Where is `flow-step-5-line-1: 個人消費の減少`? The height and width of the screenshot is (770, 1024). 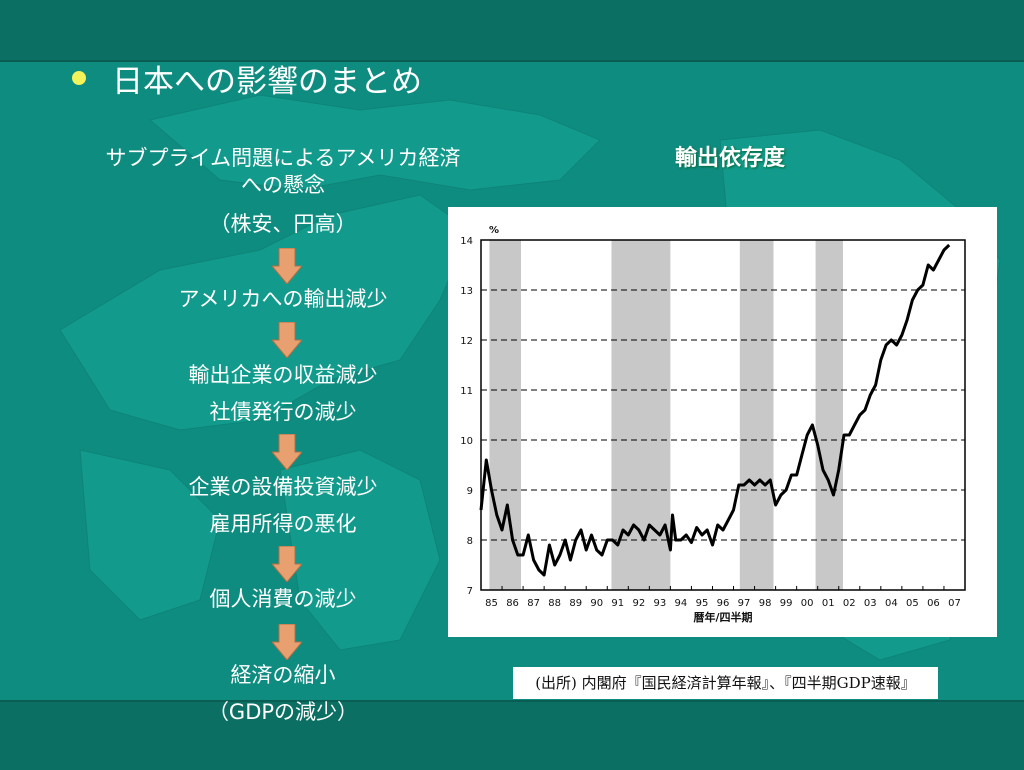
flow-step-5-line-1: 個人消費の減少 is located at coordinates (283, 599).